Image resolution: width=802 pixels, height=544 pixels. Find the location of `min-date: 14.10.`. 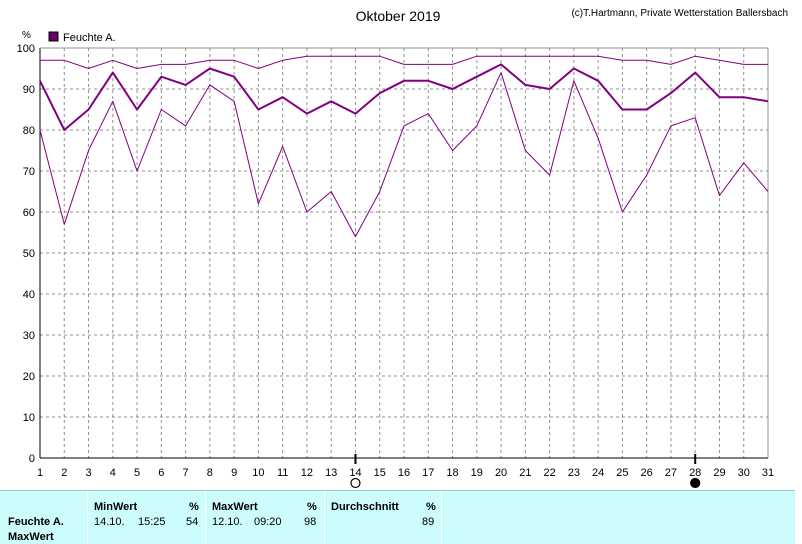

min-date: 14.10. is located at coordinates (109, 522).